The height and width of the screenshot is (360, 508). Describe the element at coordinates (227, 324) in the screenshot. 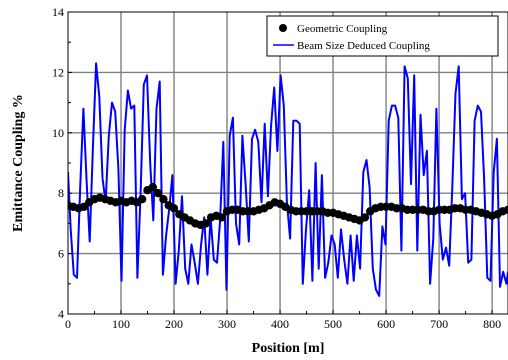

I see `x-tick-label-300: 300` at that location.